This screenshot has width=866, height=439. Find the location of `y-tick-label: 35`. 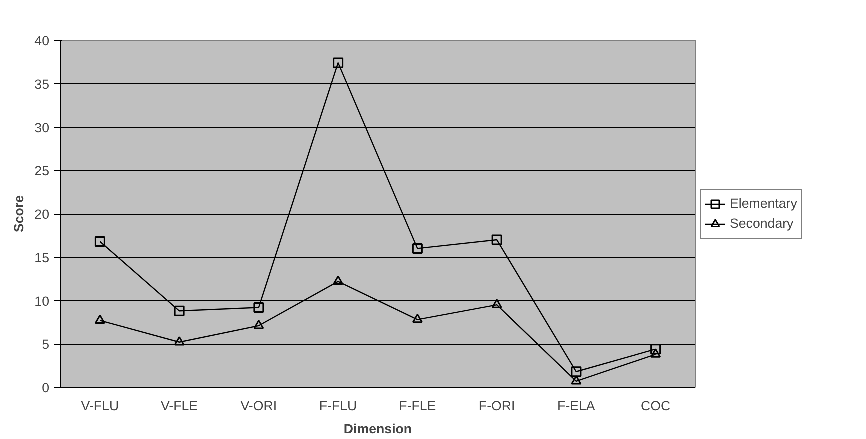

y-tick-label: 35 is located at coordinates (42, 84).